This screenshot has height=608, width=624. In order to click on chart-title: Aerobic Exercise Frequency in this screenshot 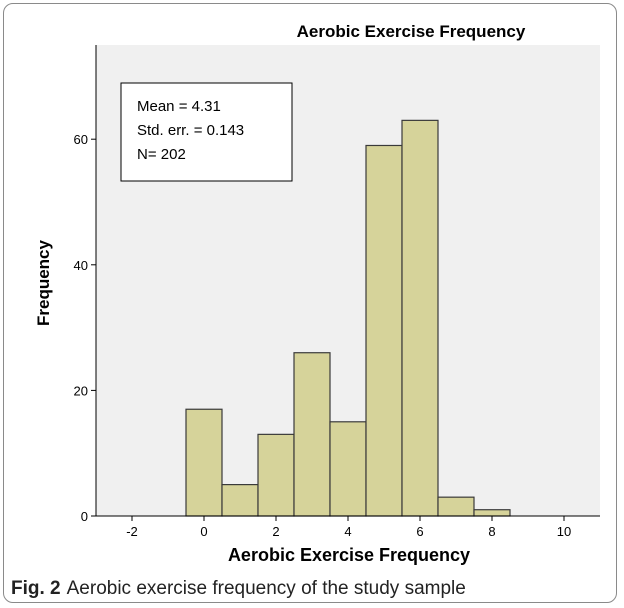, I will do `click(411, 31)`.